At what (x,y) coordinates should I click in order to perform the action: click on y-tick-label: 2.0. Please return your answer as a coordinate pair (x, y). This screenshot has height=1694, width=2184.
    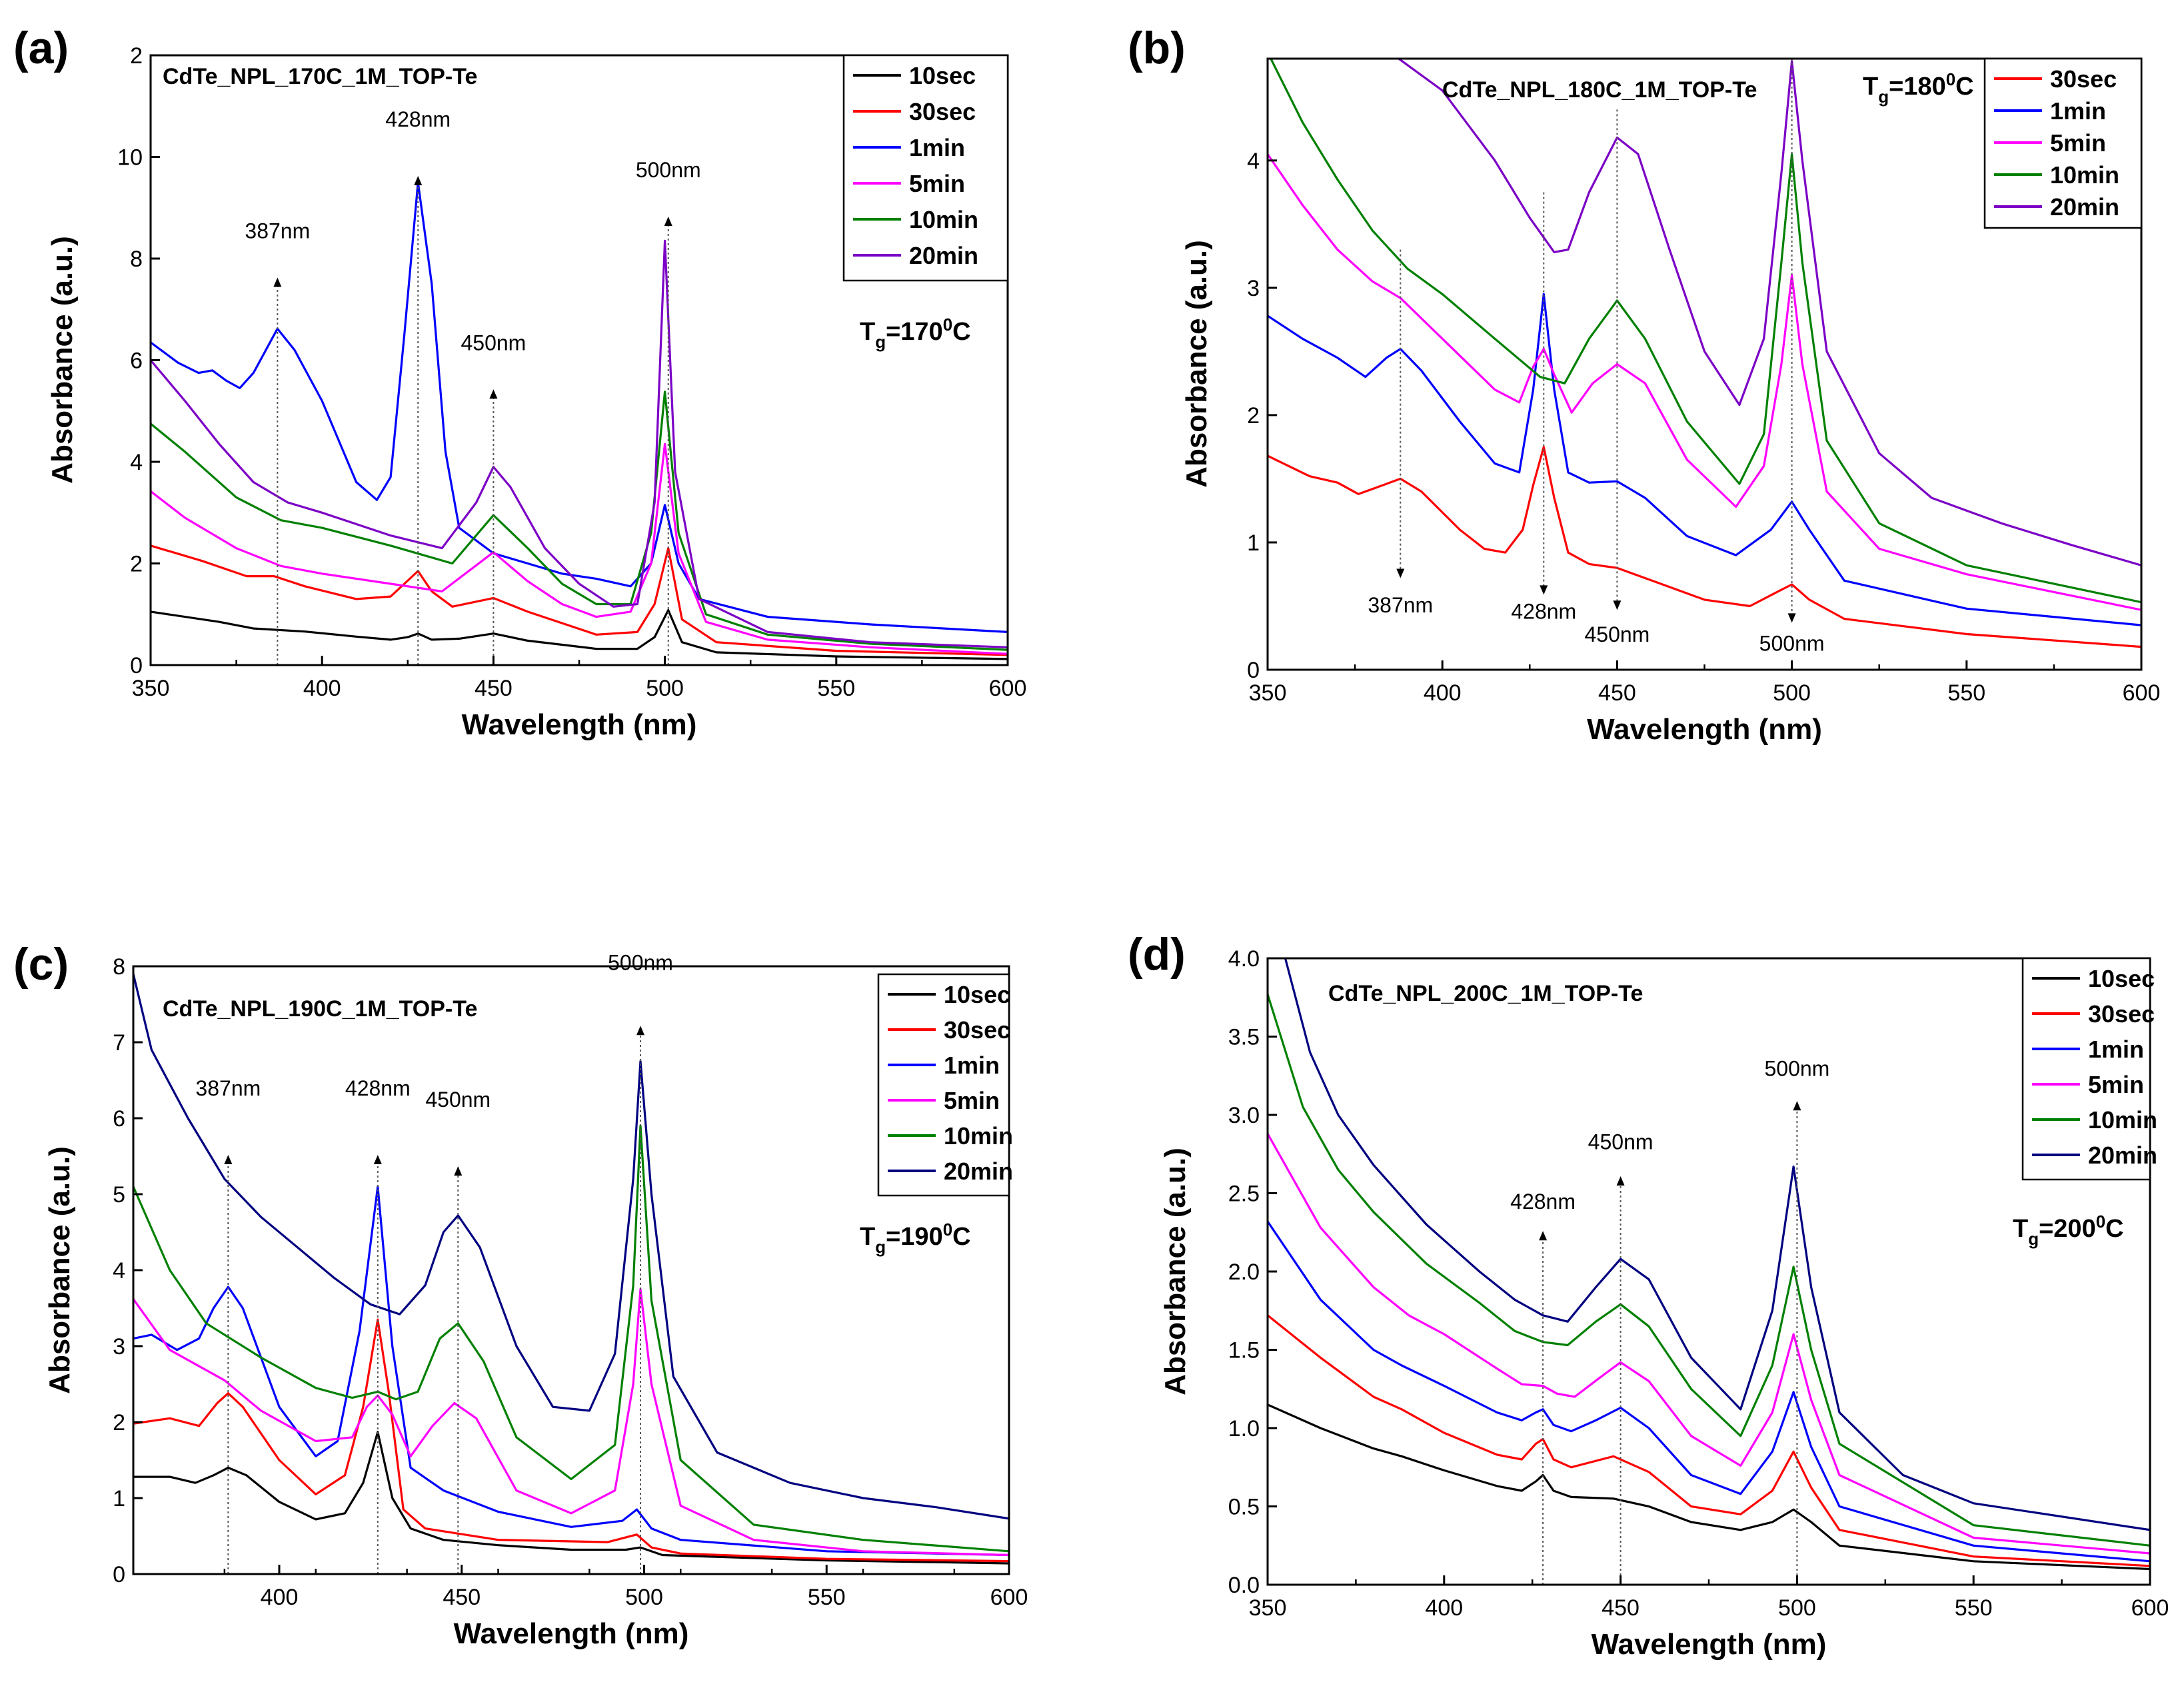
    Looking at the image, I should click on (1244, 1272).